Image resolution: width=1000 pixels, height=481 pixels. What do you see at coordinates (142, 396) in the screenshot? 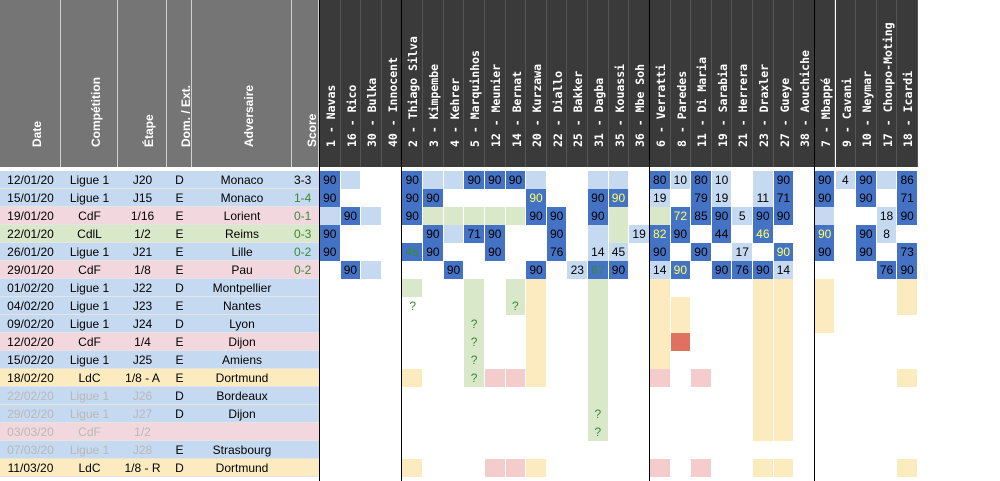
I see `match-etape: J26` at bounding box center [142, 396].